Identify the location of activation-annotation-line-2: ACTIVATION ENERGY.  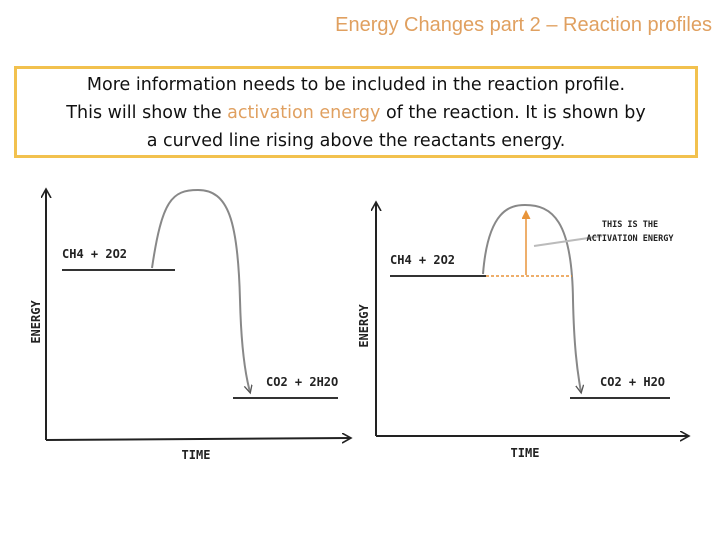
(631, 239).